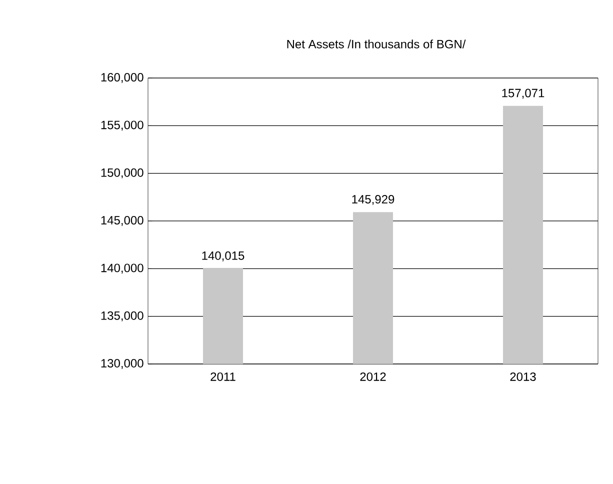 This screenshot has width=613, height=484. I want to click on y-tick-label: 130,000, so click(122, 364).